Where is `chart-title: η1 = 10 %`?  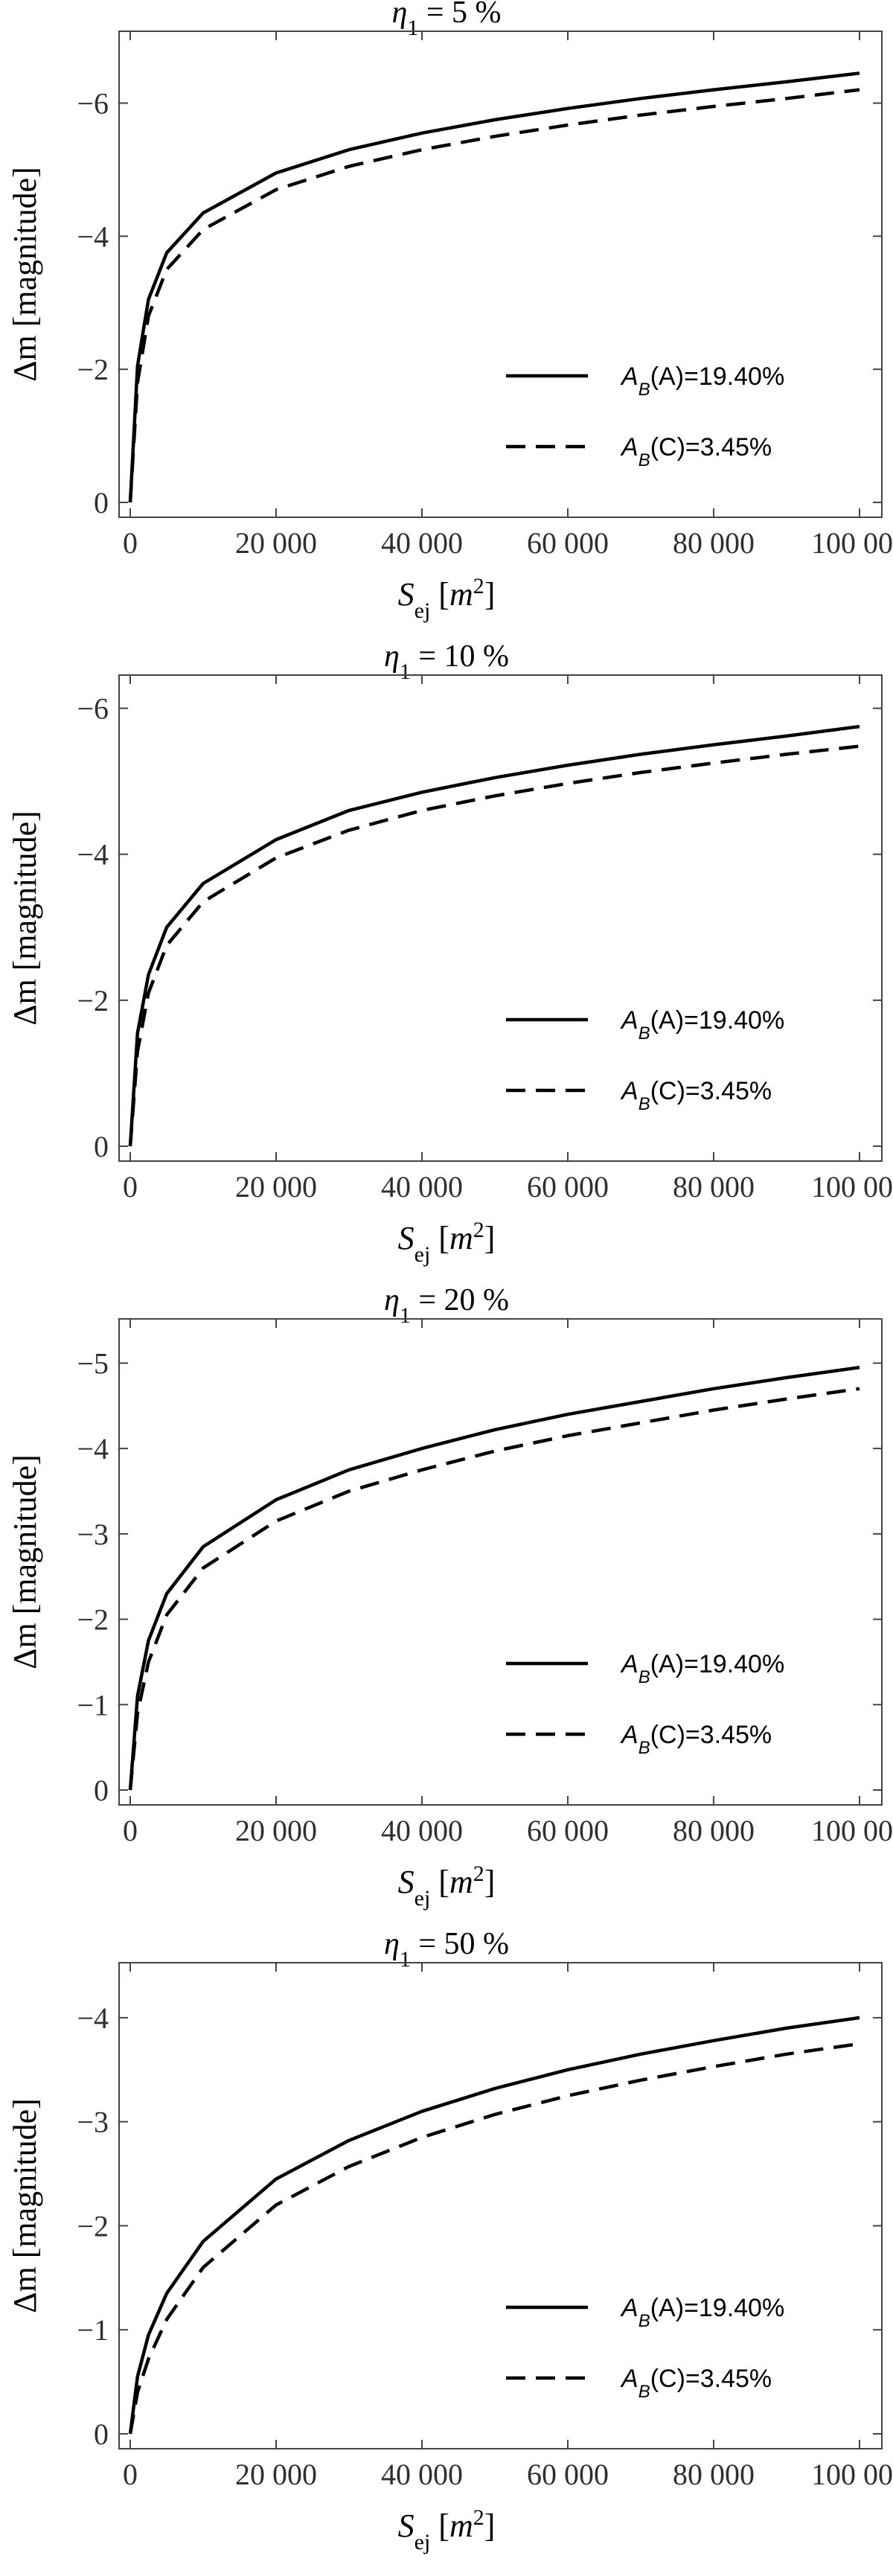 chart-title: η1 = 10 % is located at coordinates (446, 661).